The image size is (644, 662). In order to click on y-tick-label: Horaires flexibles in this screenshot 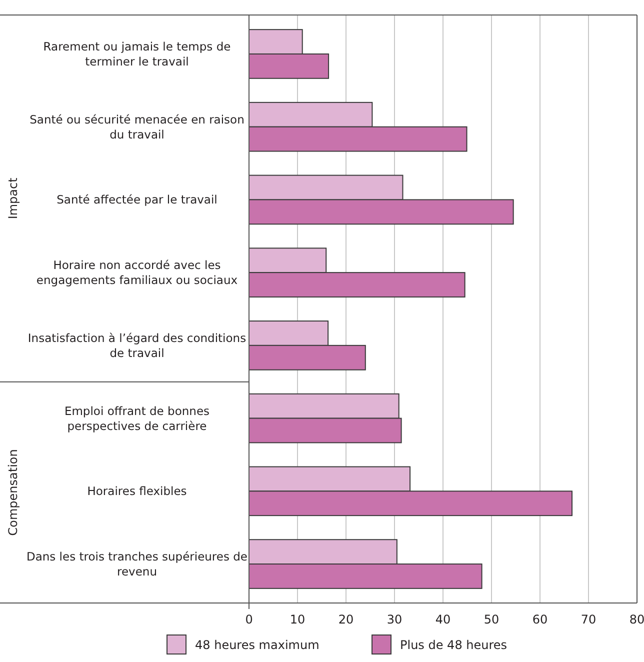, I will do `click(137, 491)`.